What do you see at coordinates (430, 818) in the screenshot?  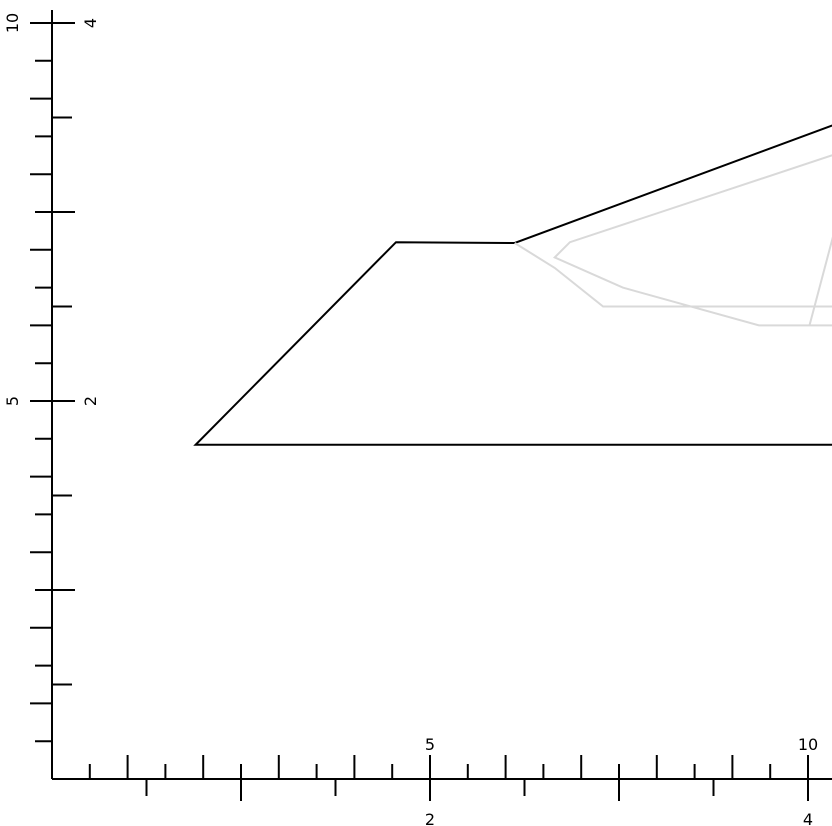 I see `x-secondary-tick-label: 2` at bounding box center [430, 818].